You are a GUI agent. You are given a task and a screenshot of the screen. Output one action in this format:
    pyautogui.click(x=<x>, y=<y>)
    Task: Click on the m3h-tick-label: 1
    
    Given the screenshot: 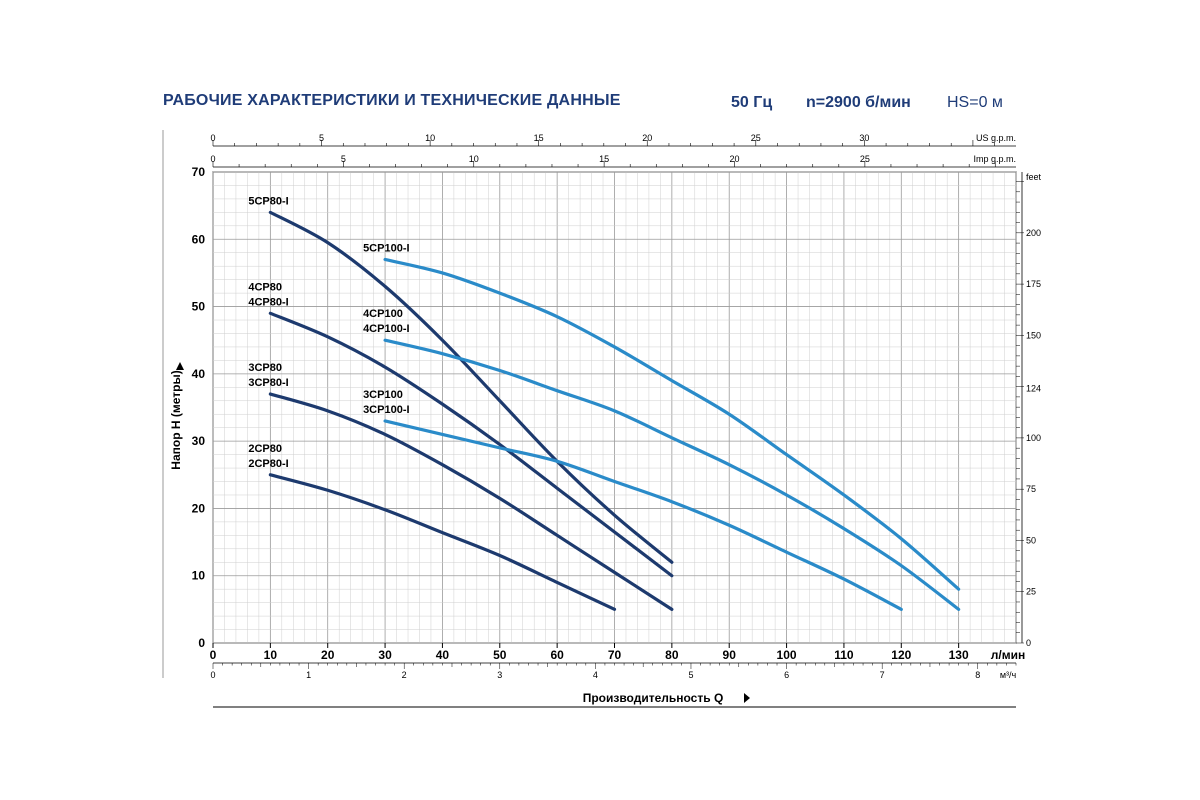 What is the action you would take?
    pyautogui.click(x=308, y=675)
    